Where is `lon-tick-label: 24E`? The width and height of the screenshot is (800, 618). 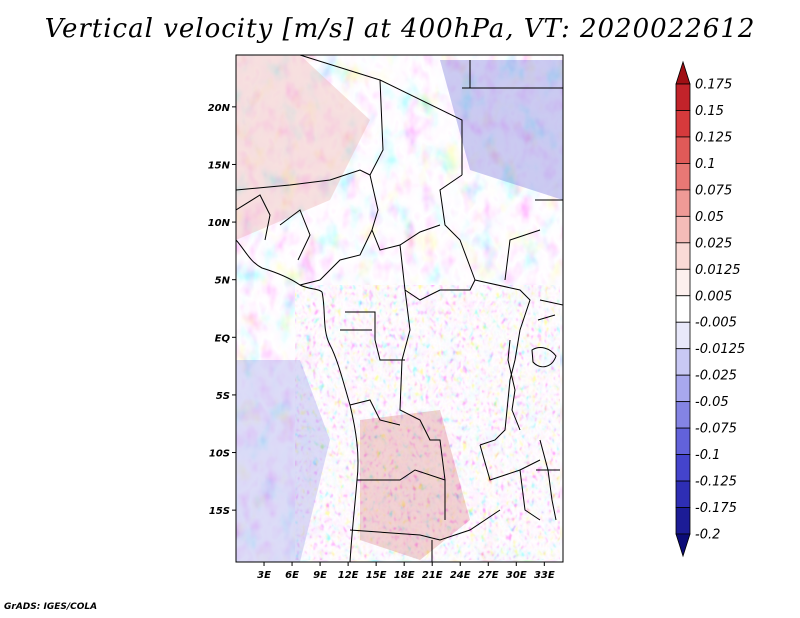 lon-tick-label: 24E is located at coordinates (460, 575).